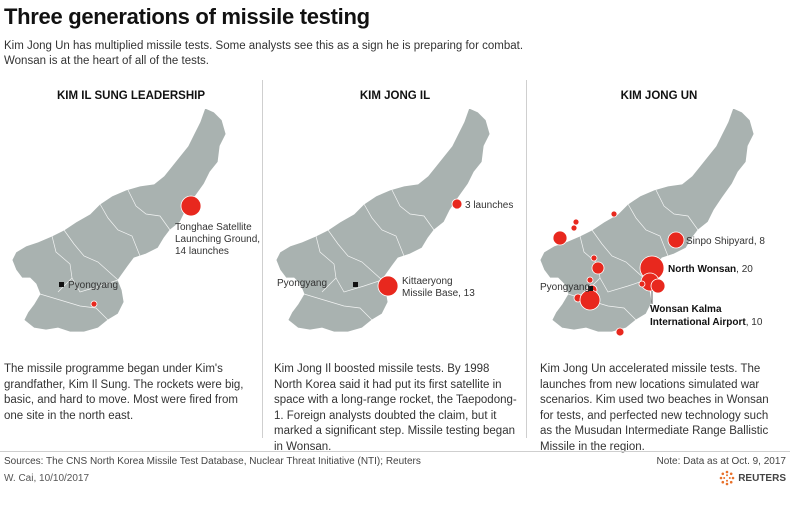  What do you see at coordinates (438, 293) in the screenshot?
I see `kittaeryong-label-2: Missile Base, 13` at bounding box center [438, 293].